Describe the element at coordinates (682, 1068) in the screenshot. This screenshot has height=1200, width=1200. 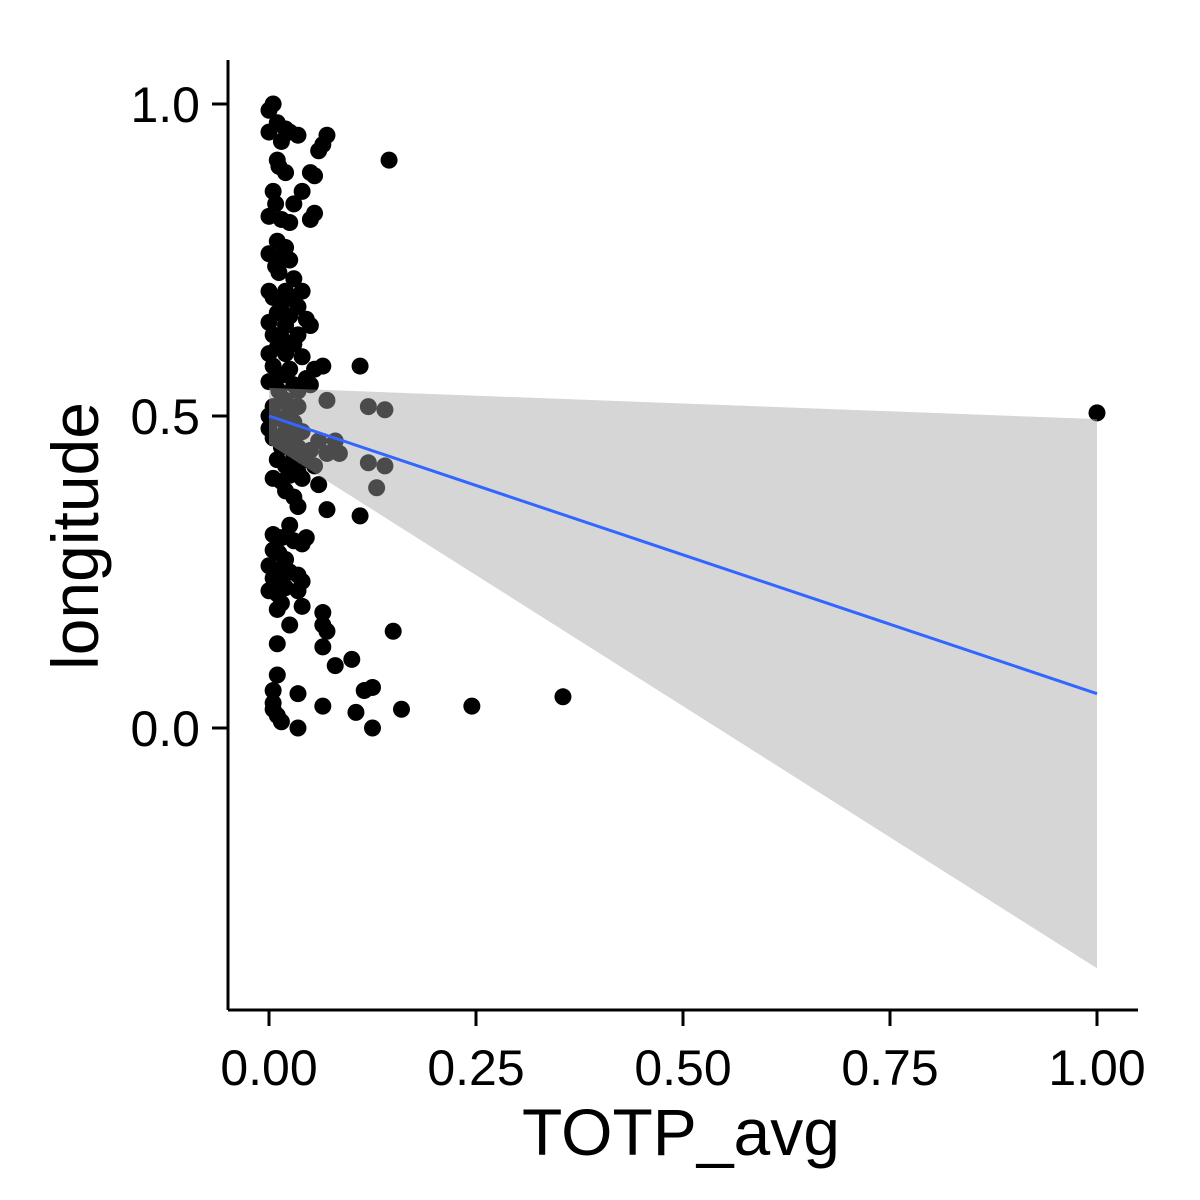
I see `x-tick-label: 0.50` at that location.